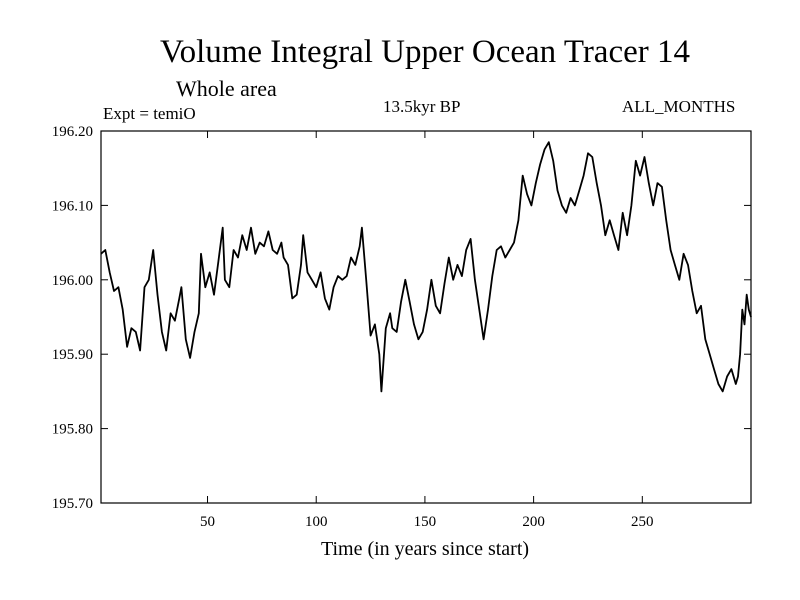 This screenshot has height=600, width=800. What do you see at coordinates (226, 88) in the screenshot?
I see `chart-subtitle: Whole area` at bounding box center [226, 88].